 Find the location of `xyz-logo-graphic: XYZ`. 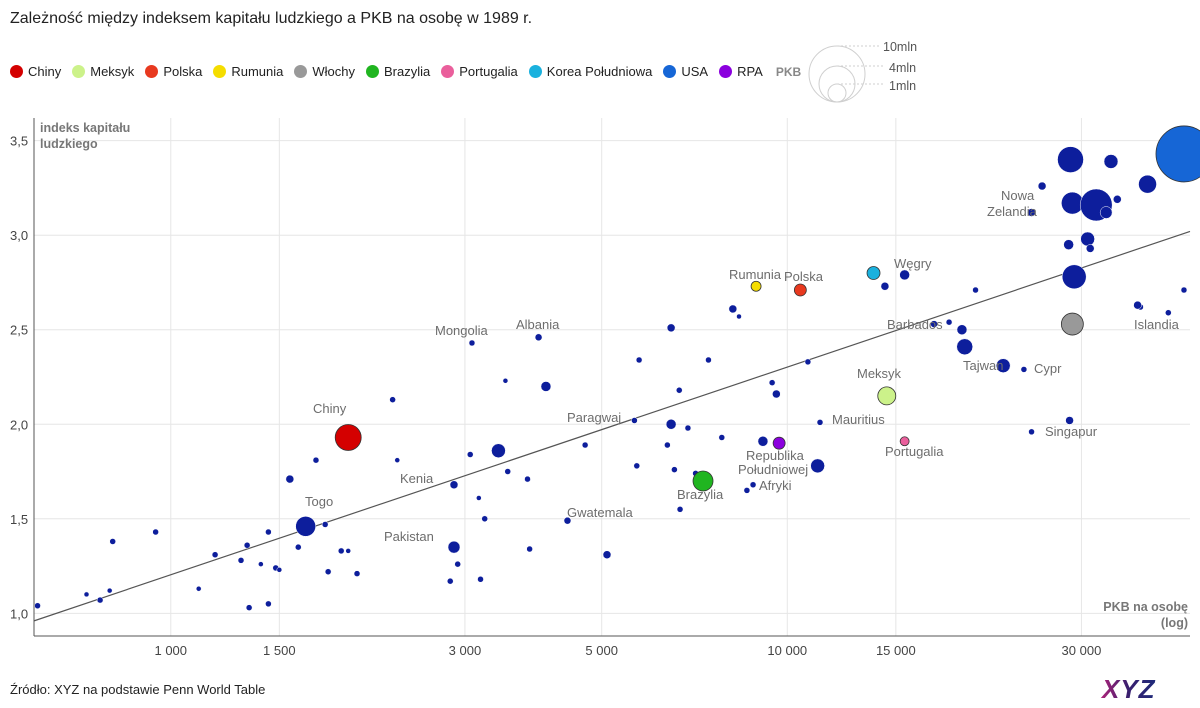

xyz-logo-graphic: XYZ is located at coordinates (1127, 689).